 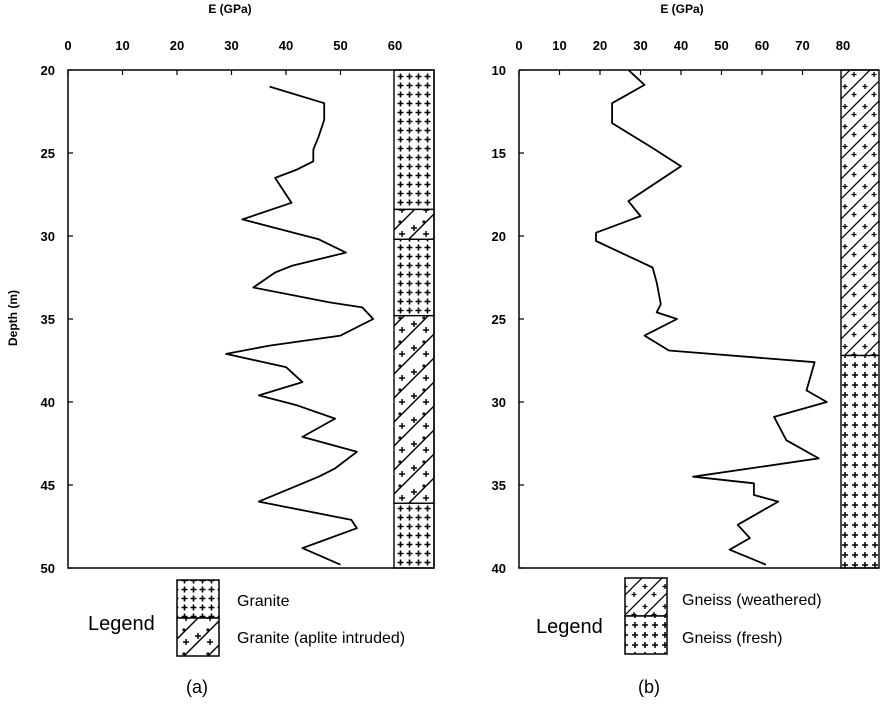 What do you see at coordinates (321, 638) in the screenshot?
I see `legend-item-aplite: Granite (aplite intruded)` at bounding box center [321, 638].